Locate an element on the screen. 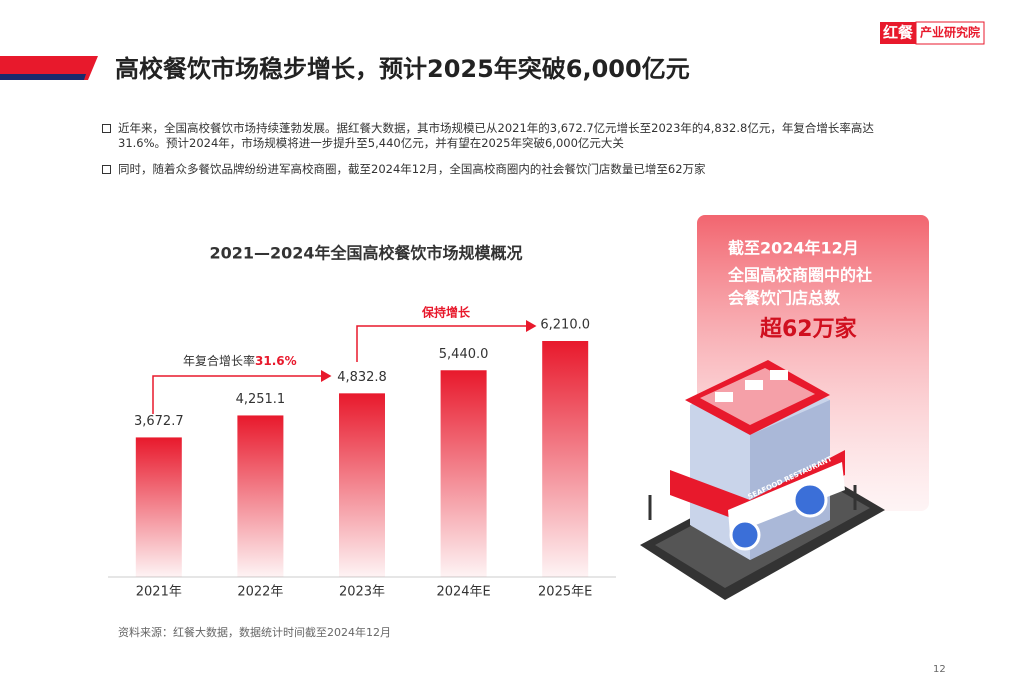  annotation: 年复合增长率31.6% is located at coordinates (240, 360).